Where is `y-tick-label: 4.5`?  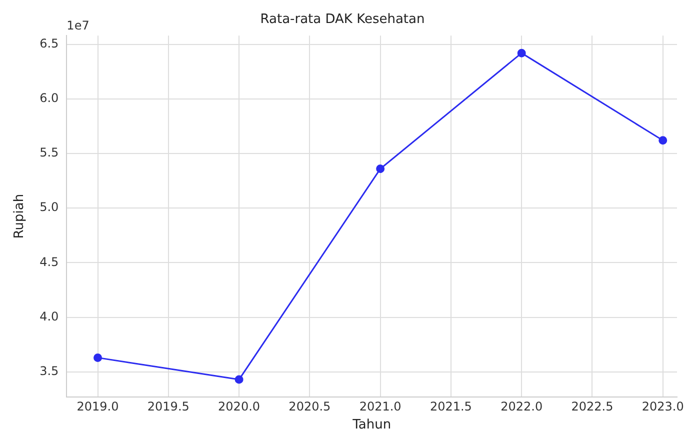
y-tick-label: 4.5 is located at coordinates (49, 261).